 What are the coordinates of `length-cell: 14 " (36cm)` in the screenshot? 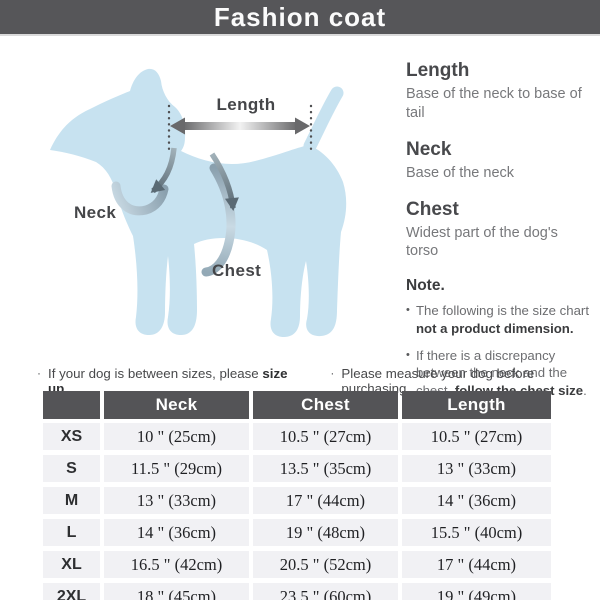 It's located at (476, 500).